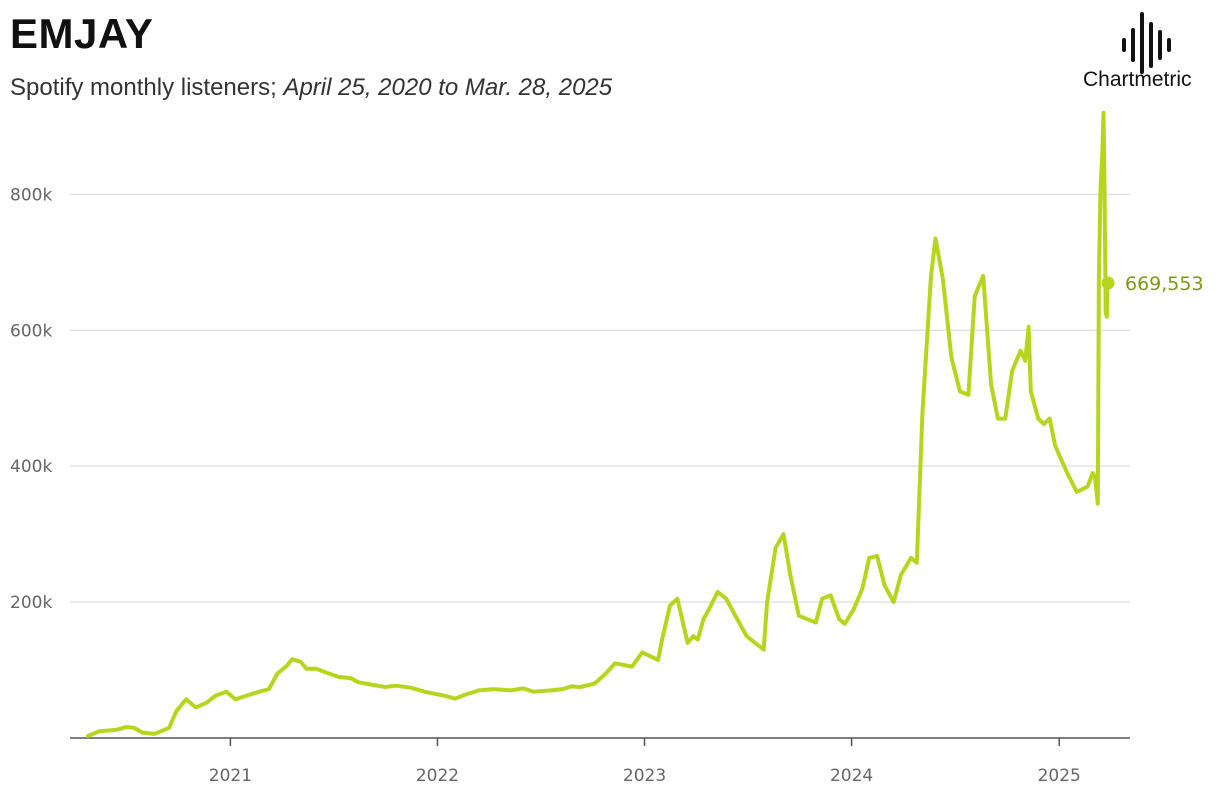 The image size is (1220, 800). What do you see at coordinates (1108, 283) in the screenshot?
I see `end-point-marker` at bounding box center [1108, 283].